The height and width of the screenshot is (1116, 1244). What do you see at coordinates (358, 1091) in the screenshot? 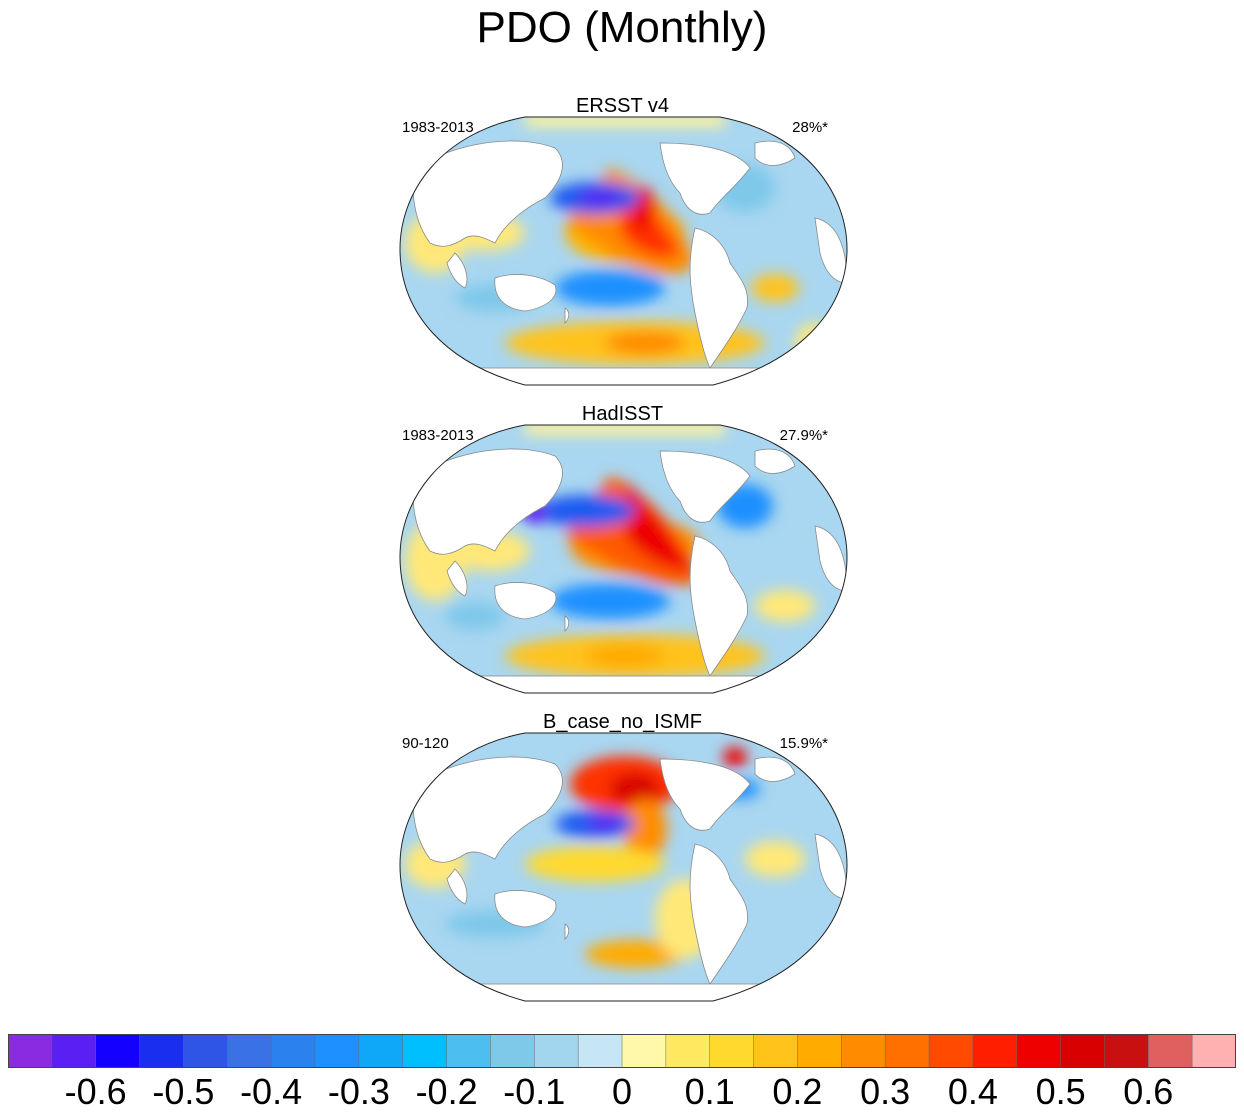
I see `colorbar-tick-label: -0.3` at bounding box center [358, 1091].